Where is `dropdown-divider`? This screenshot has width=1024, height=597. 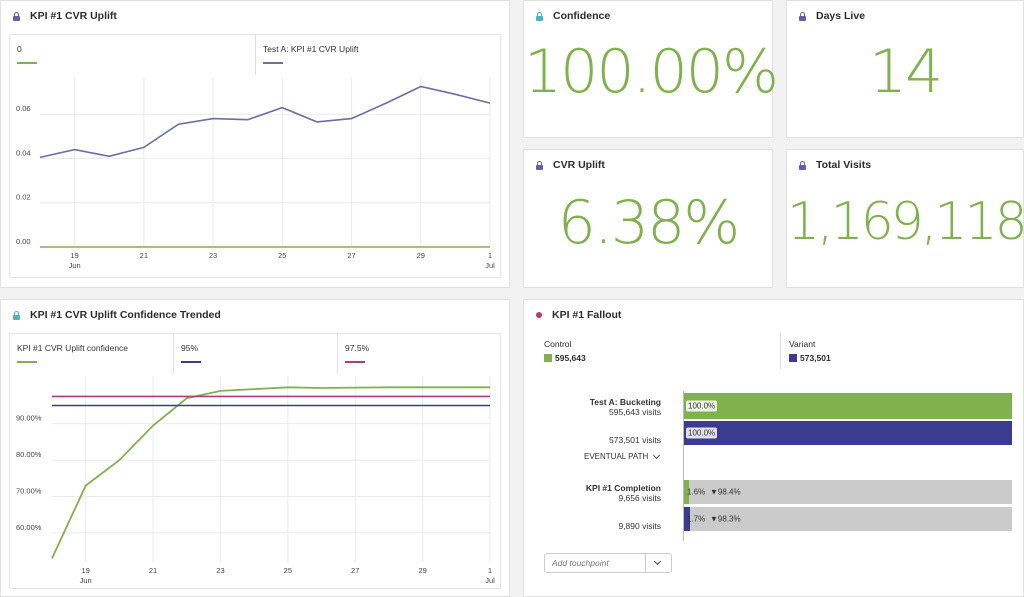
dropdown-divider is located at coordinates (645, 563).